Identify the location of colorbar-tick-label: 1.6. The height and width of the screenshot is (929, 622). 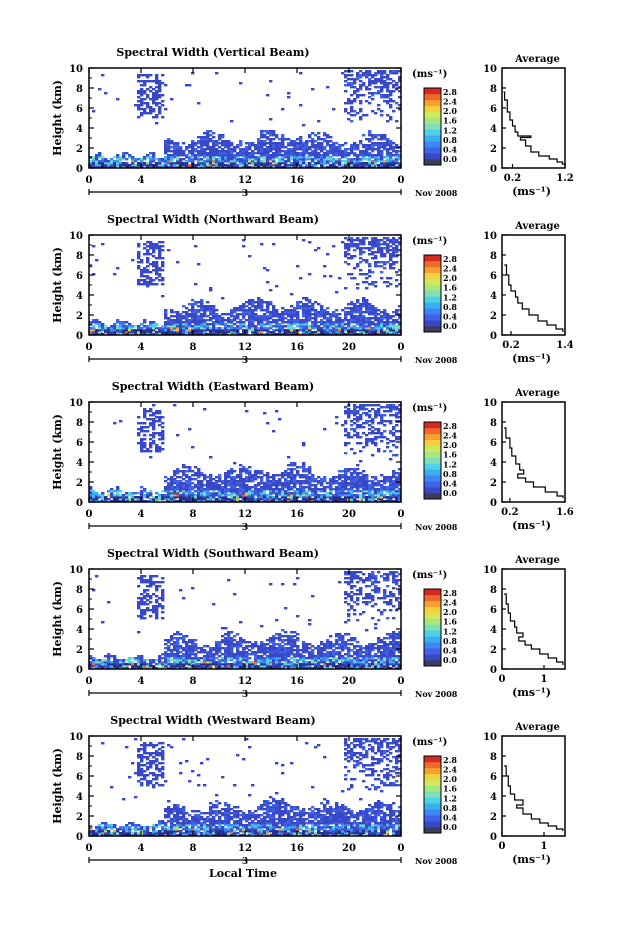
(450, 121).